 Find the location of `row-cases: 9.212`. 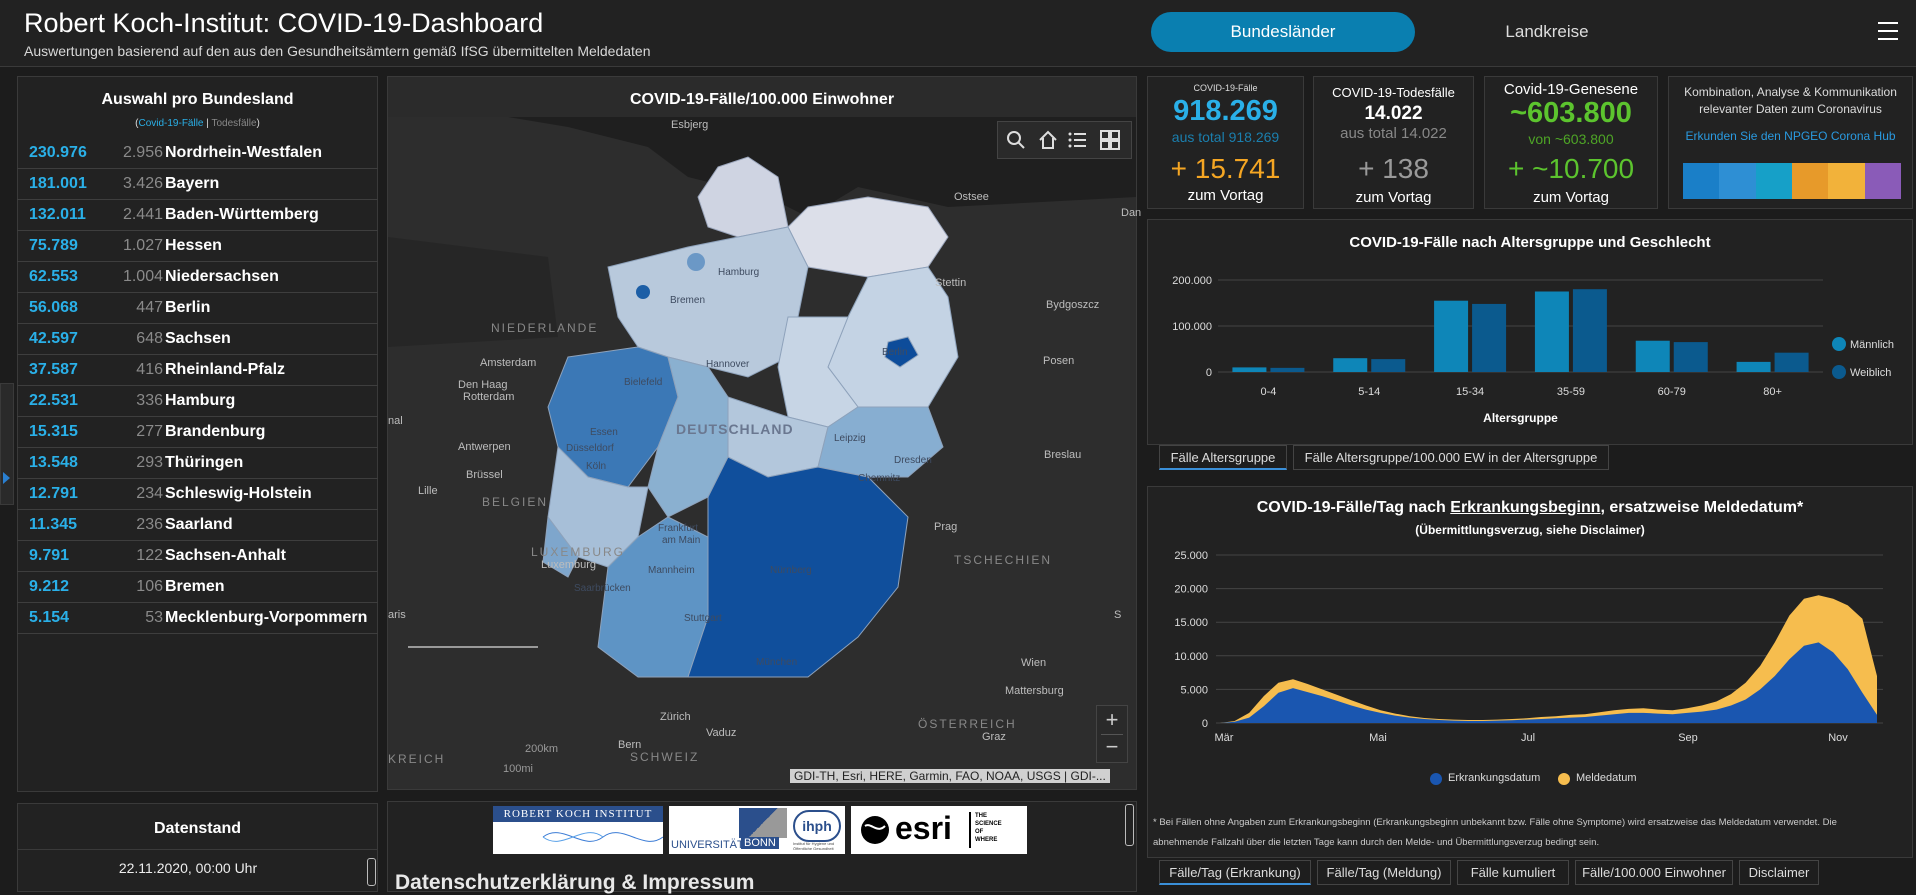

row-cases: 9.212 is located at coordinates (49, 586).